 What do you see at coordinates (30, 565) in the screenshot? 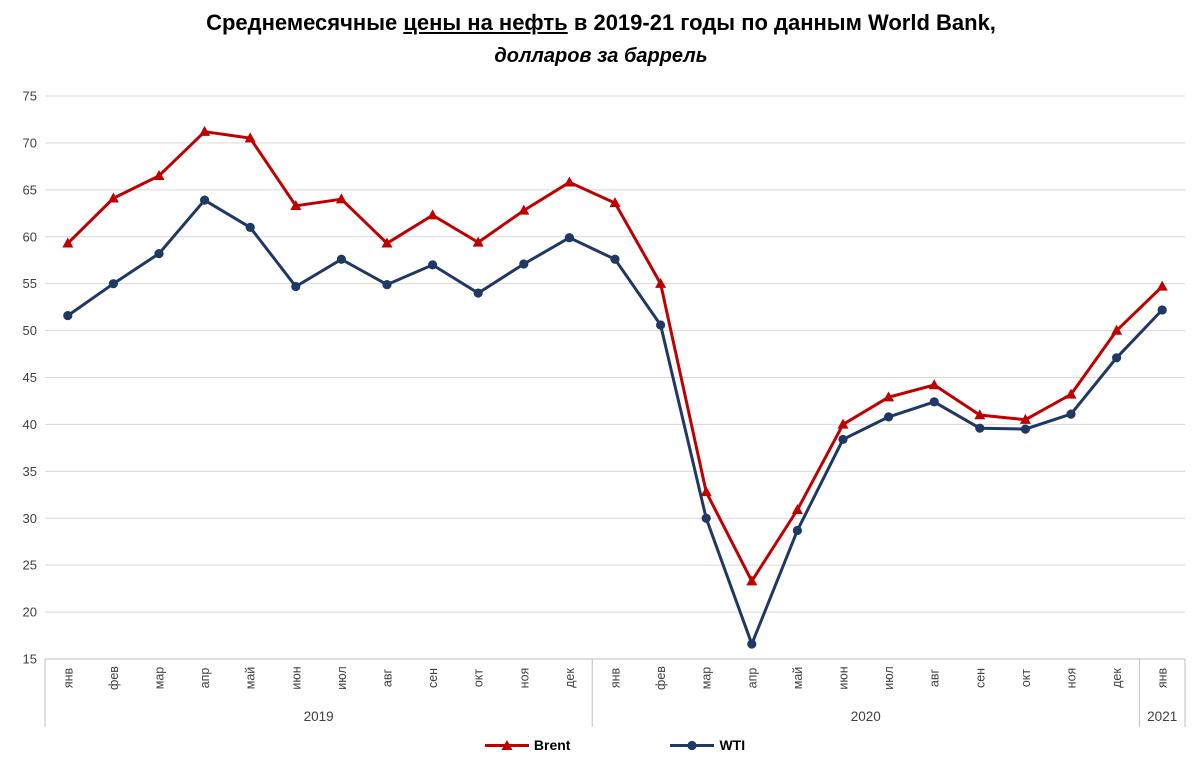
I see `y-tick-label: 25` at bounding box center [30, 565].